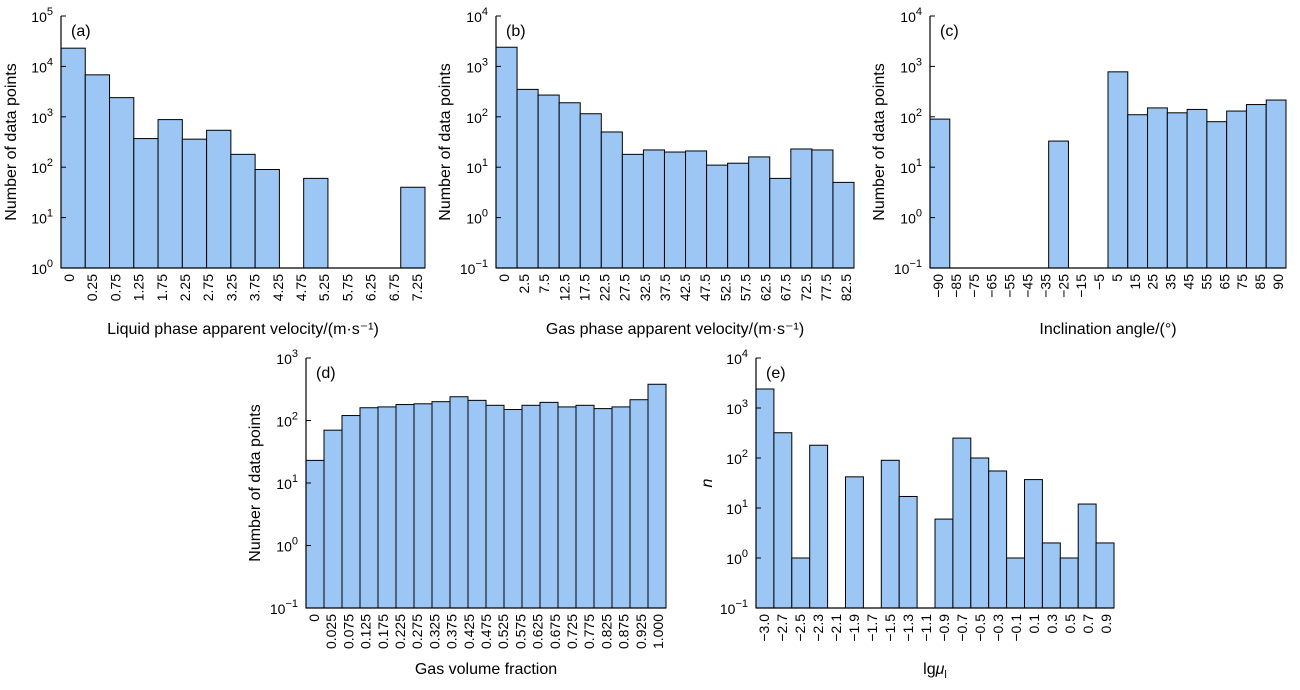  What do you see at coordinates (331, 631) in the screenshot?
I see `x-tick-label: 0.025` at bounding box center [331, 631].